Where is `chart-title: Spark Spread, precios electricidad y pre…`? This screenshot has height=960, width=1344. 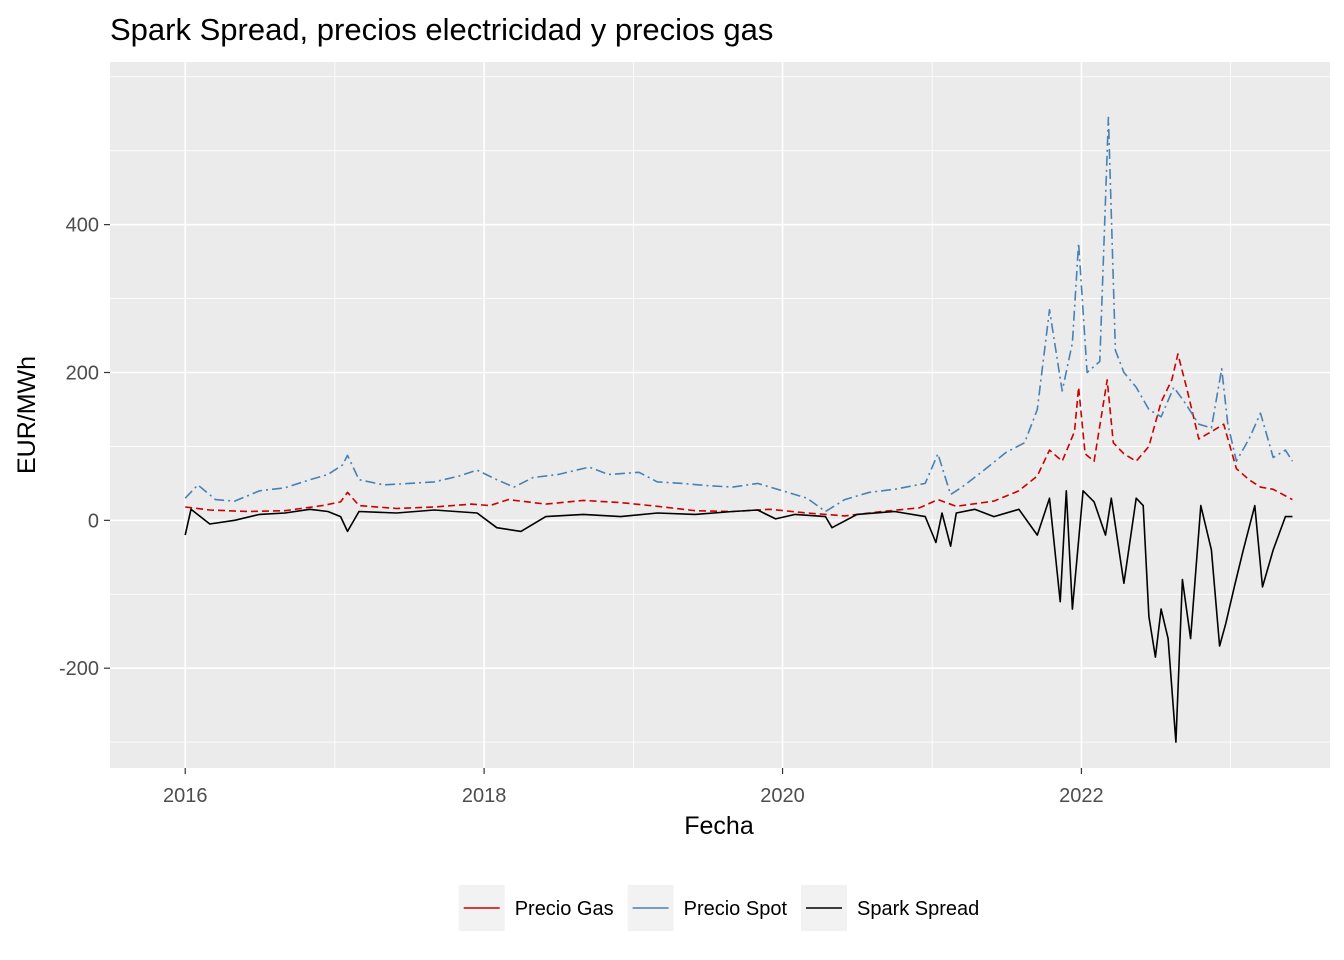
chart-title: Spark Spread, precios electricidad y pre… is located at coordinates (441, 29).